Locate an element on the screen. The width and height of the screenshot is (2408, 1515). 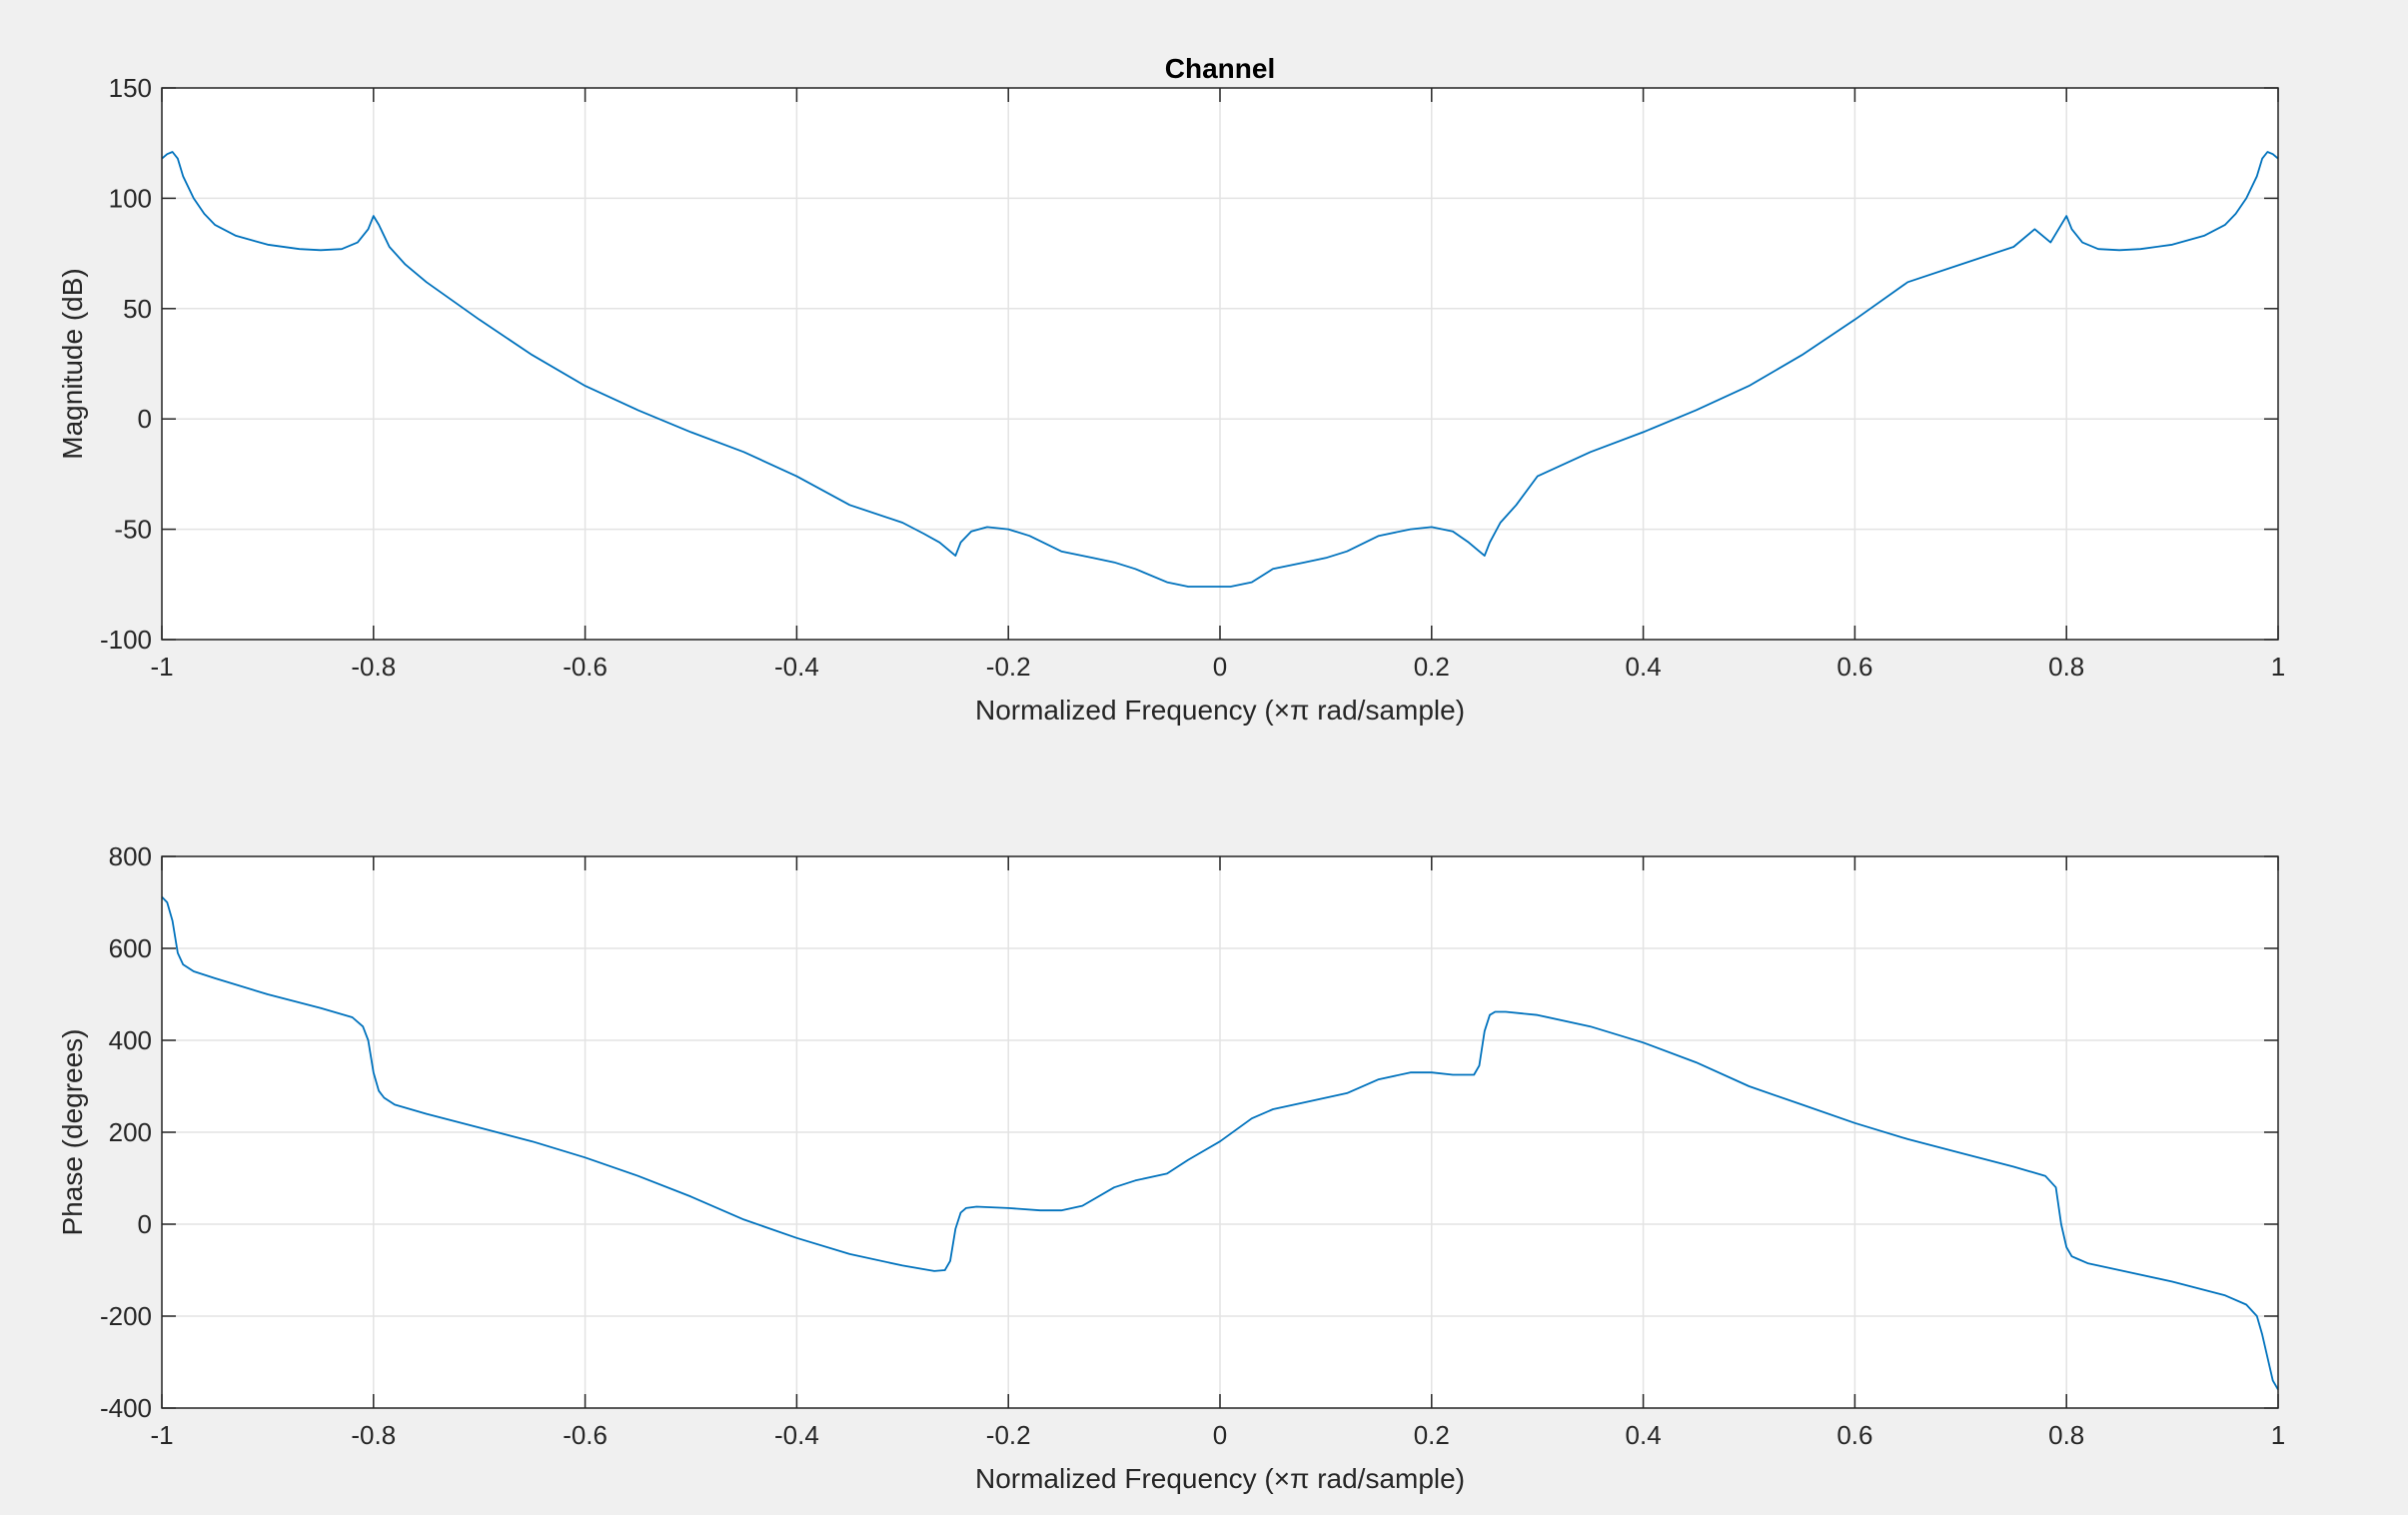
phase-y-tick-label: 0 is located at coordinates (145, 1224).